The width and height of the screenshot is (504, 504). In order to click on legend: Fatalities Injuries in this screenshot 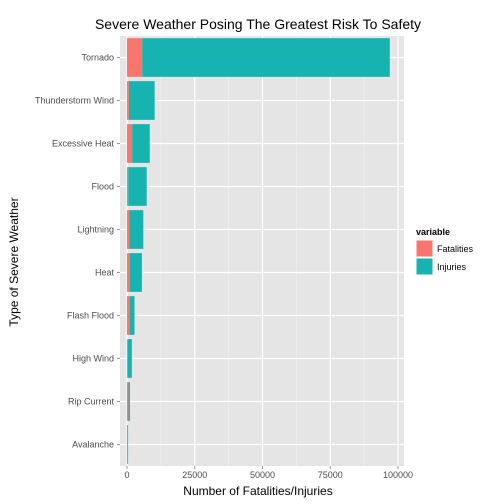, I will do `click(444, 257)`.